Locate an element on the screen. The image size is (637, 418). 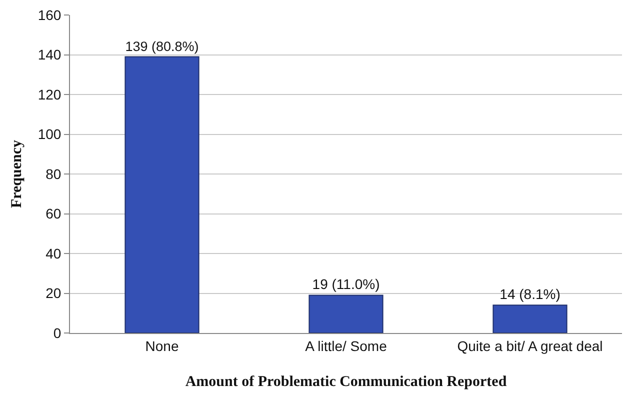
y-axis-title: Frequency is located at coordinates (17, 173).